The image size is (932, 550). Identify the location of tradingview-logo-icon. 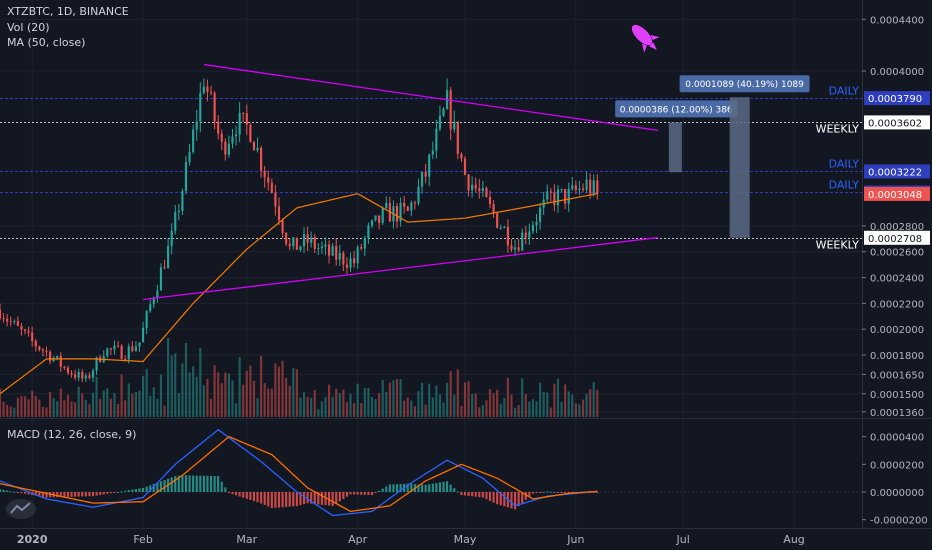
(21, 509).